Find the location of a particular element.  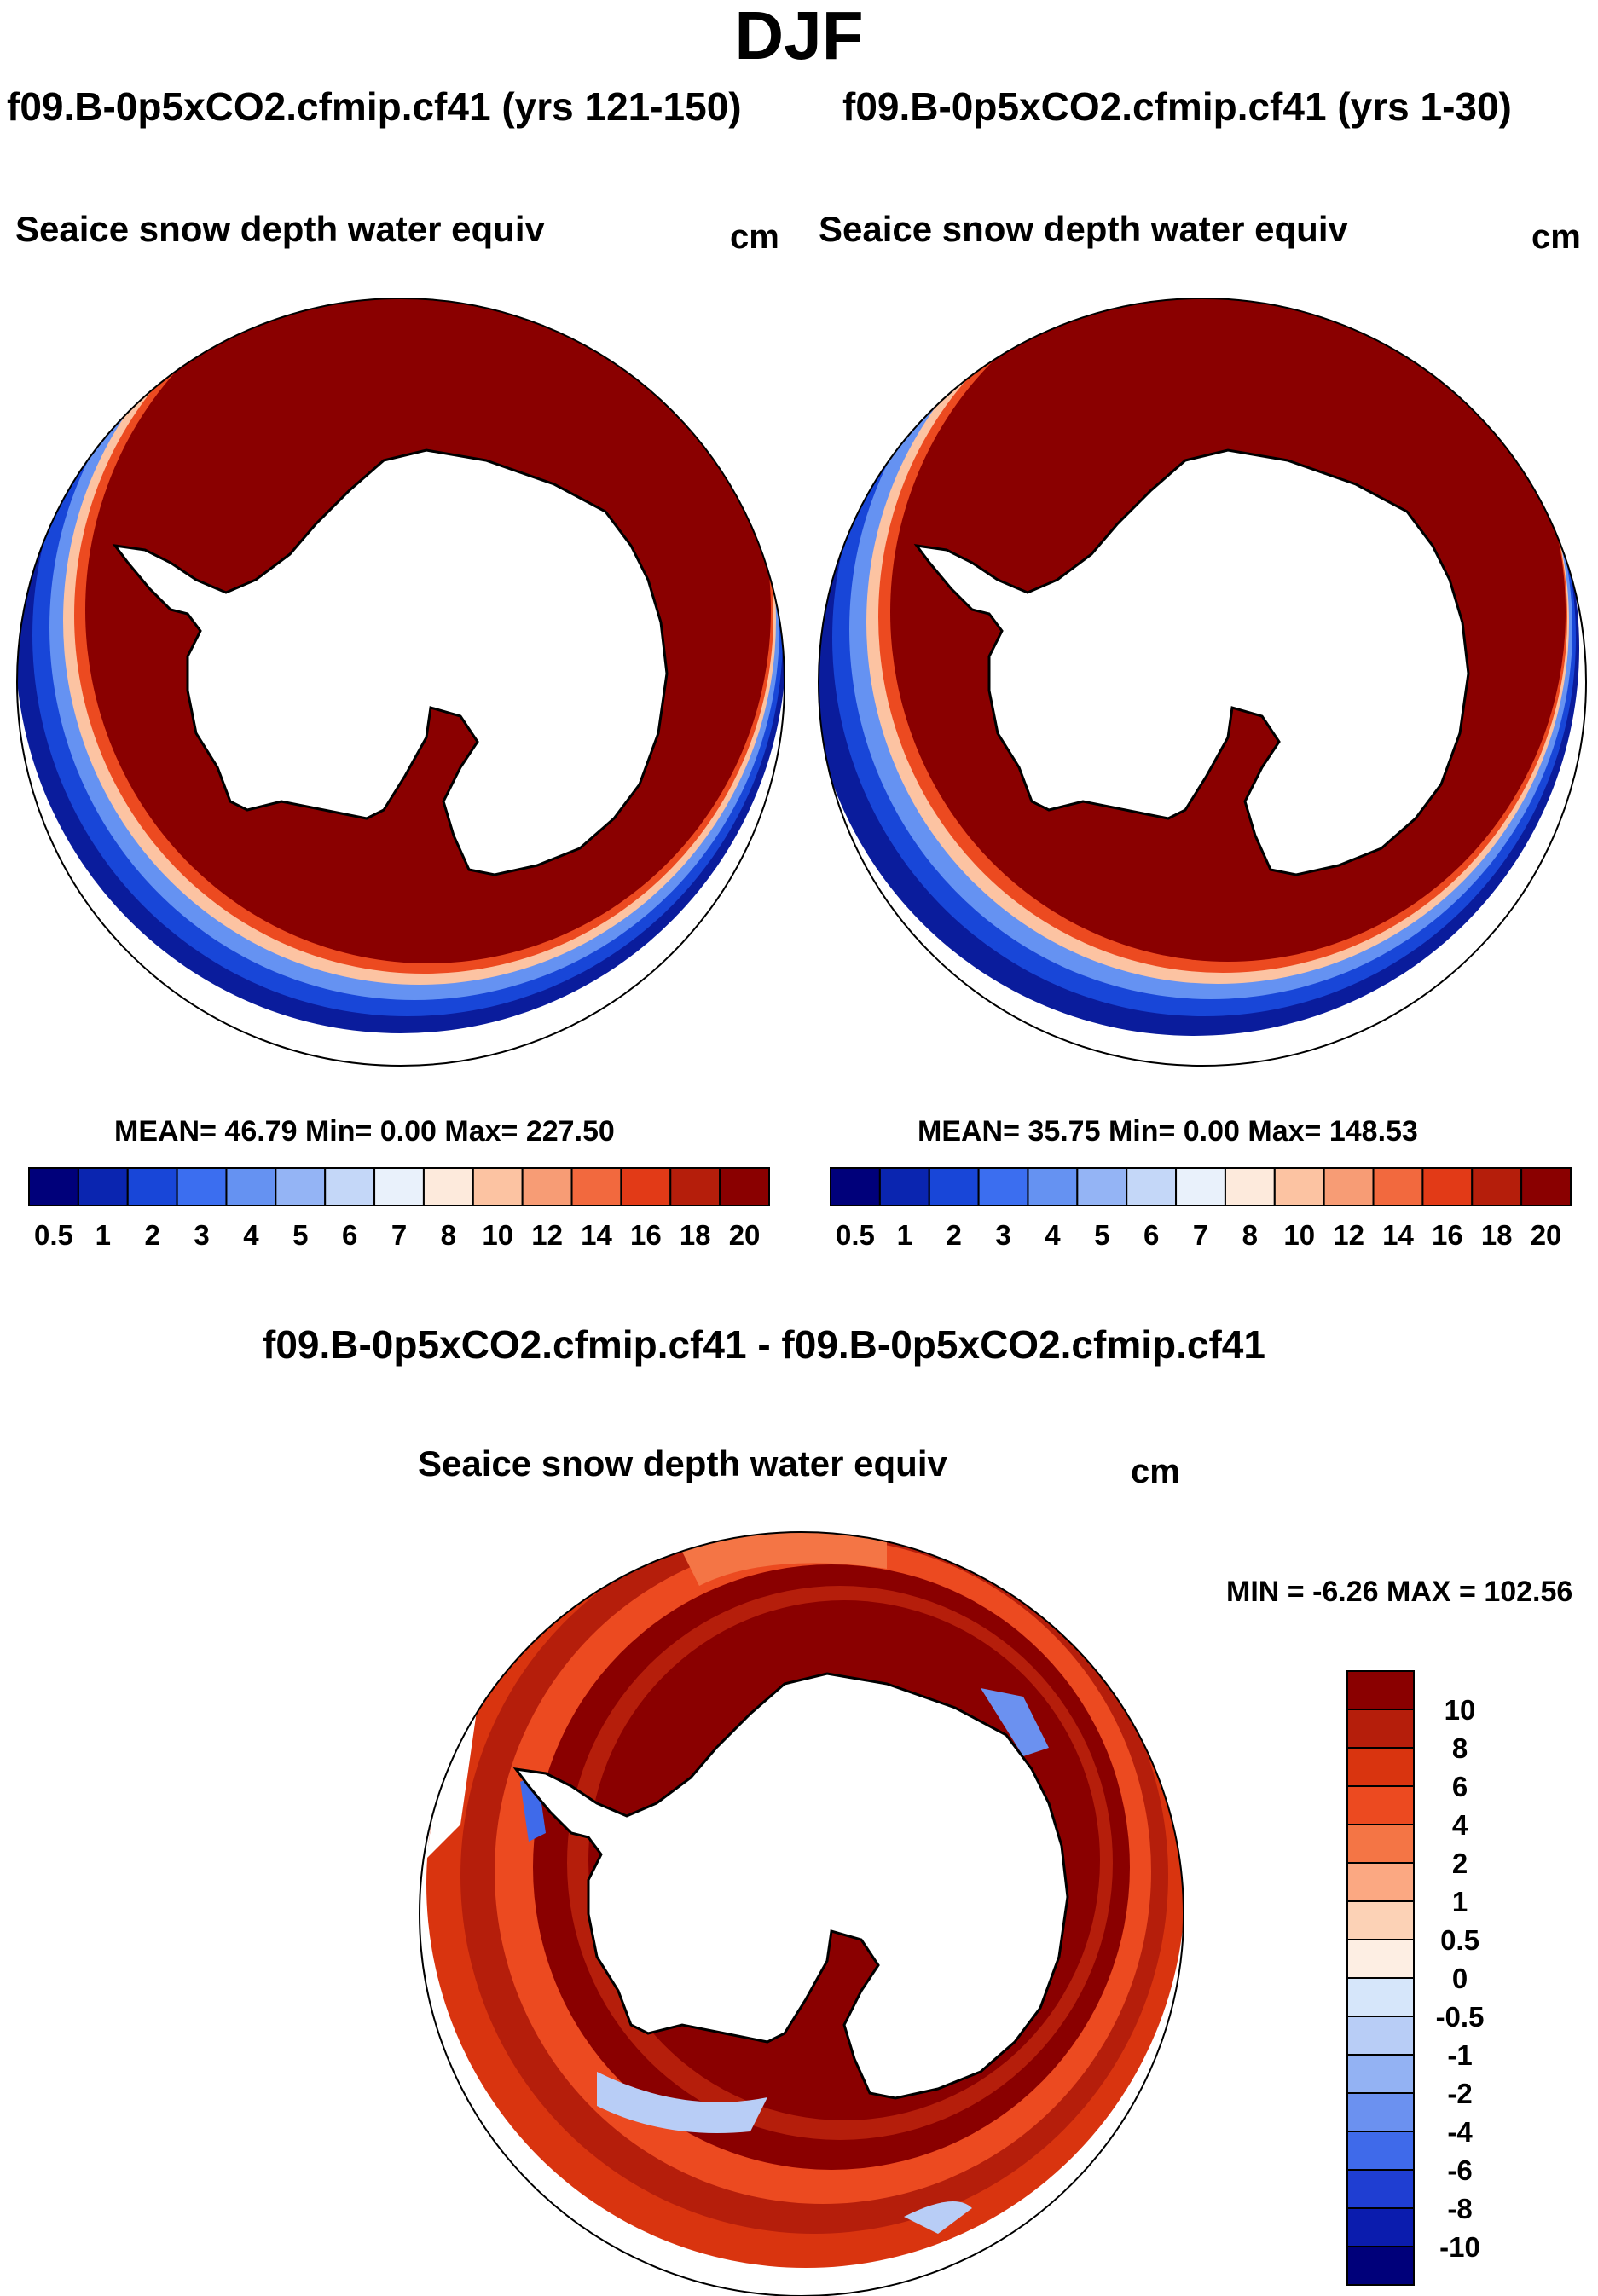

right-variable-title: Seaice snow depth water equiv is located at coordinates (1083, 229).